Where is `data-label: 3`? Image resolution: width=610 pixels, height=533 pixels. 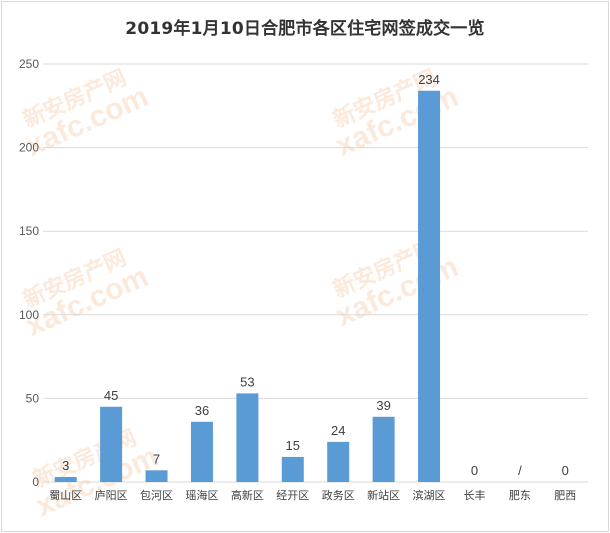 data-label: 3 is located at coordinates (65, 465).